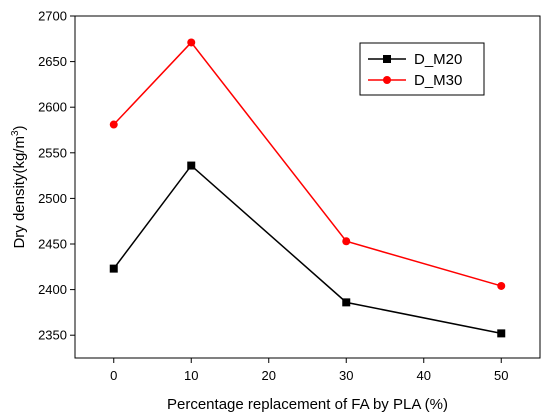  I want to click on y-axis-title: Dry density(kg/m3), so click(19, 186).